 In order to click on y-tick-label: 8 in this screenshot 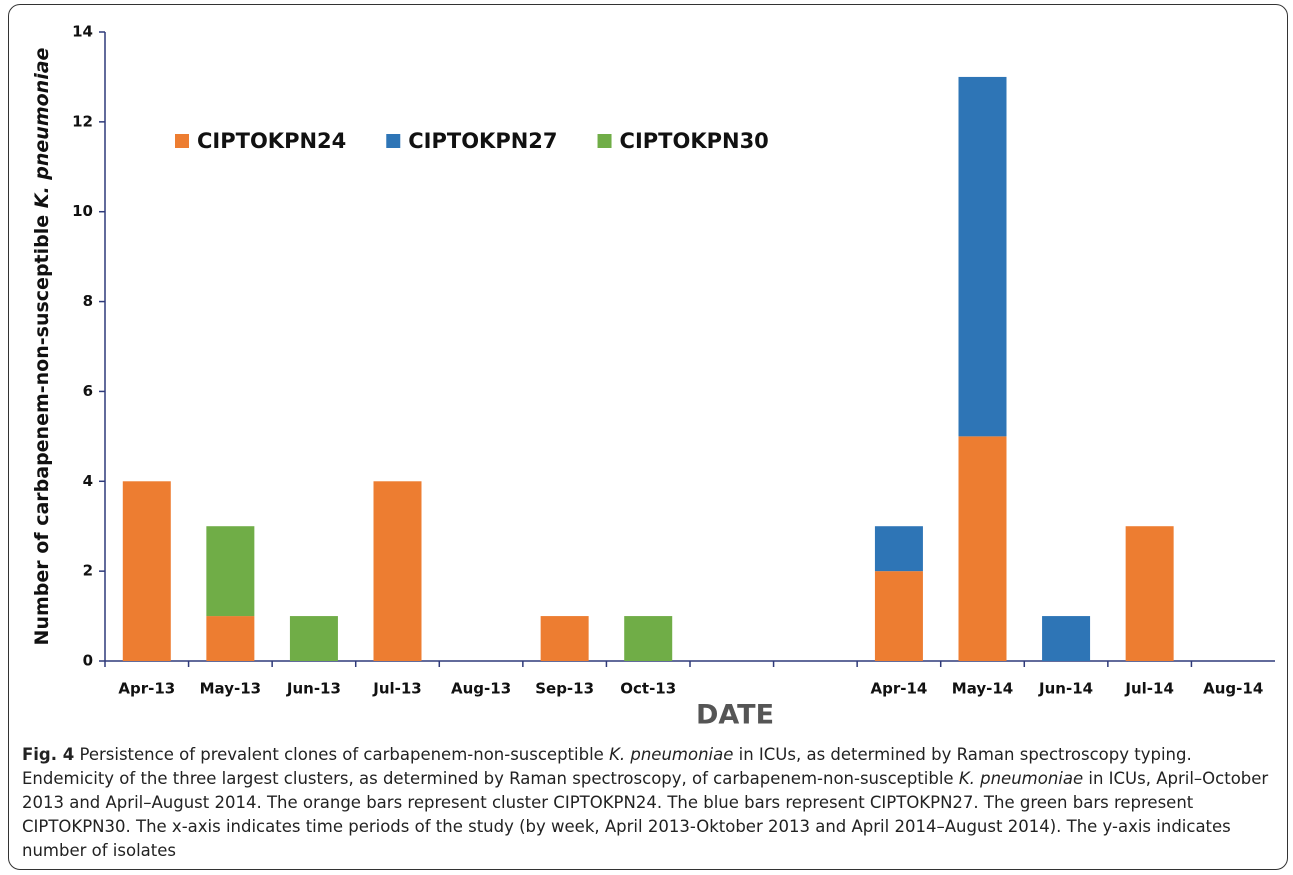, I will do `click(88, 301)`.